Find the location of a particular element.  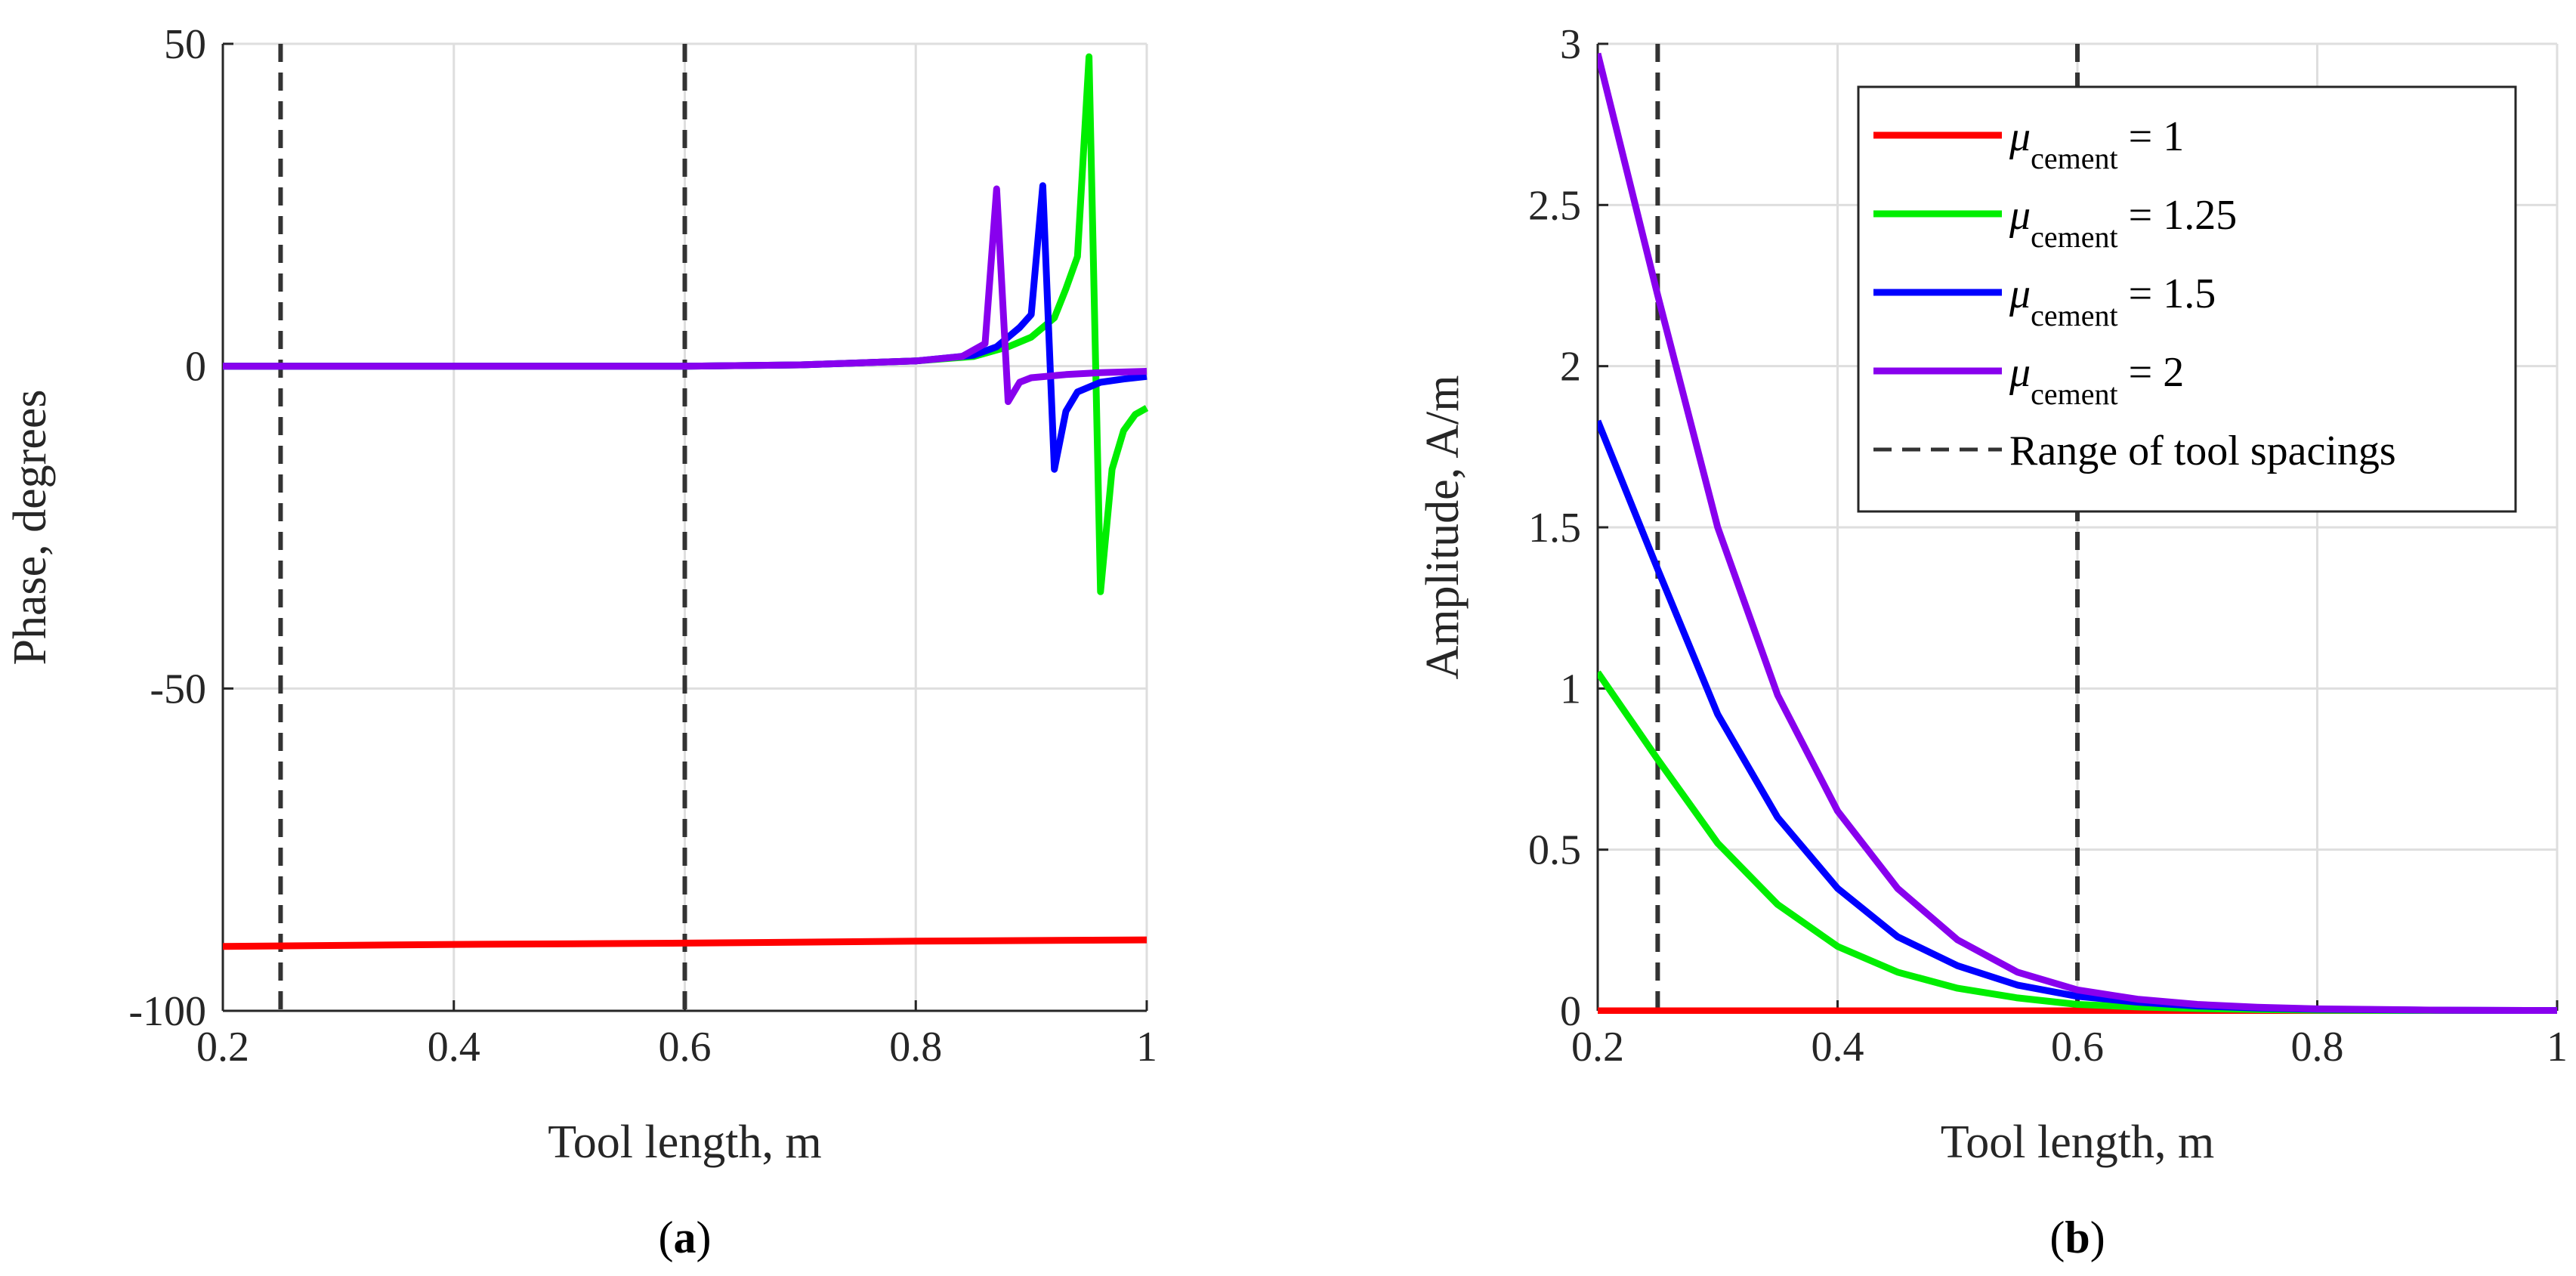

legend-box is located at coordinates (2187, 299).